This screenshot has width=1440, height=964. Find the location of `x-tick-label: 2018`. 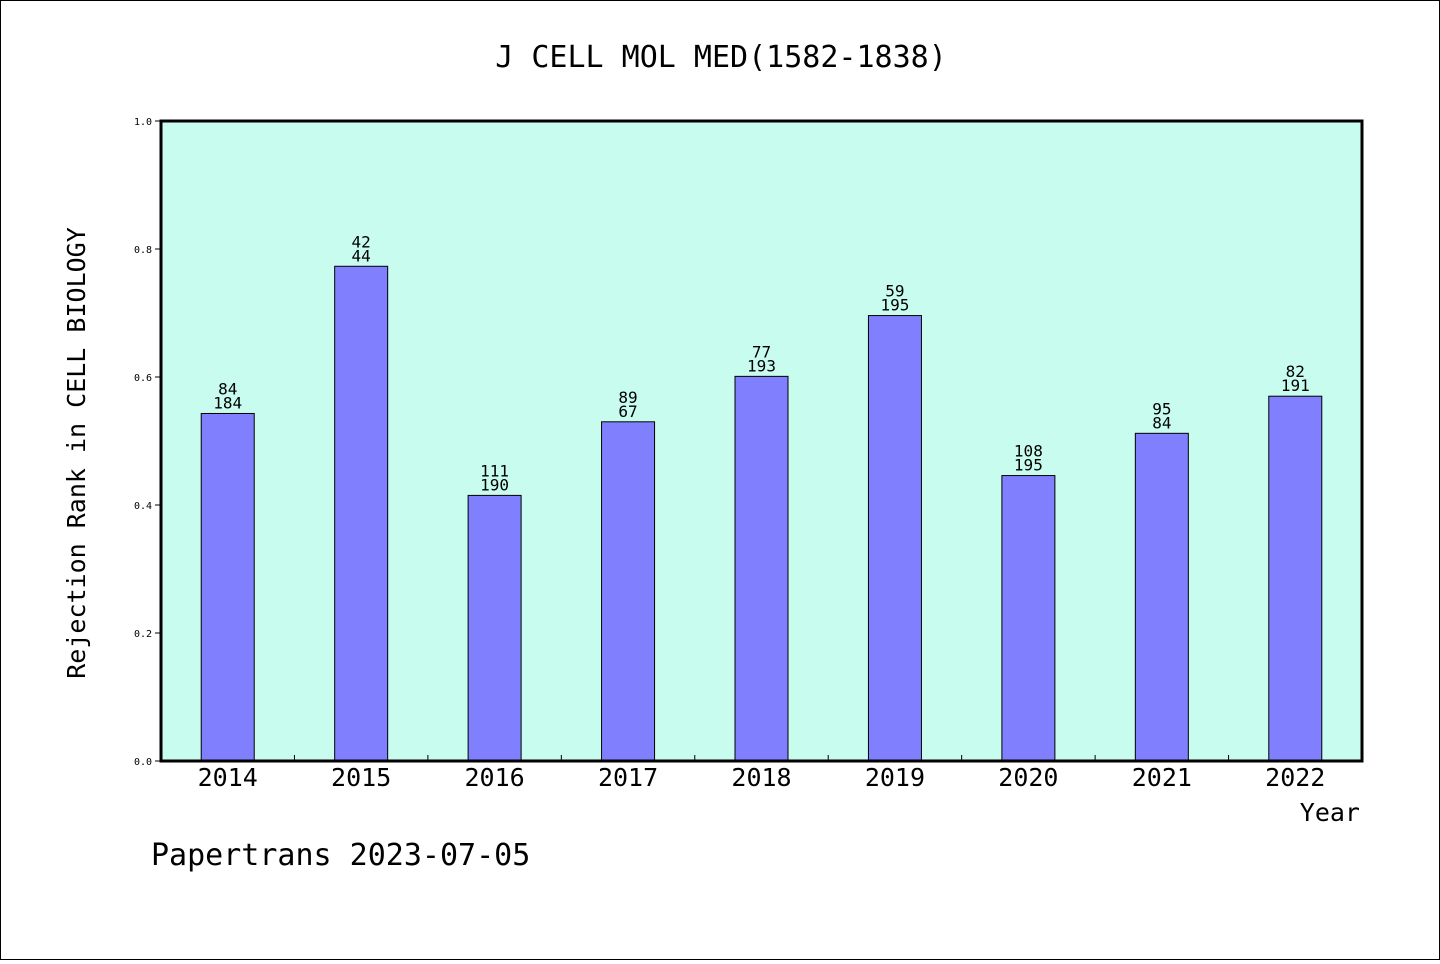

x-tick-label: 2018 is located at coordinates (761, 777).